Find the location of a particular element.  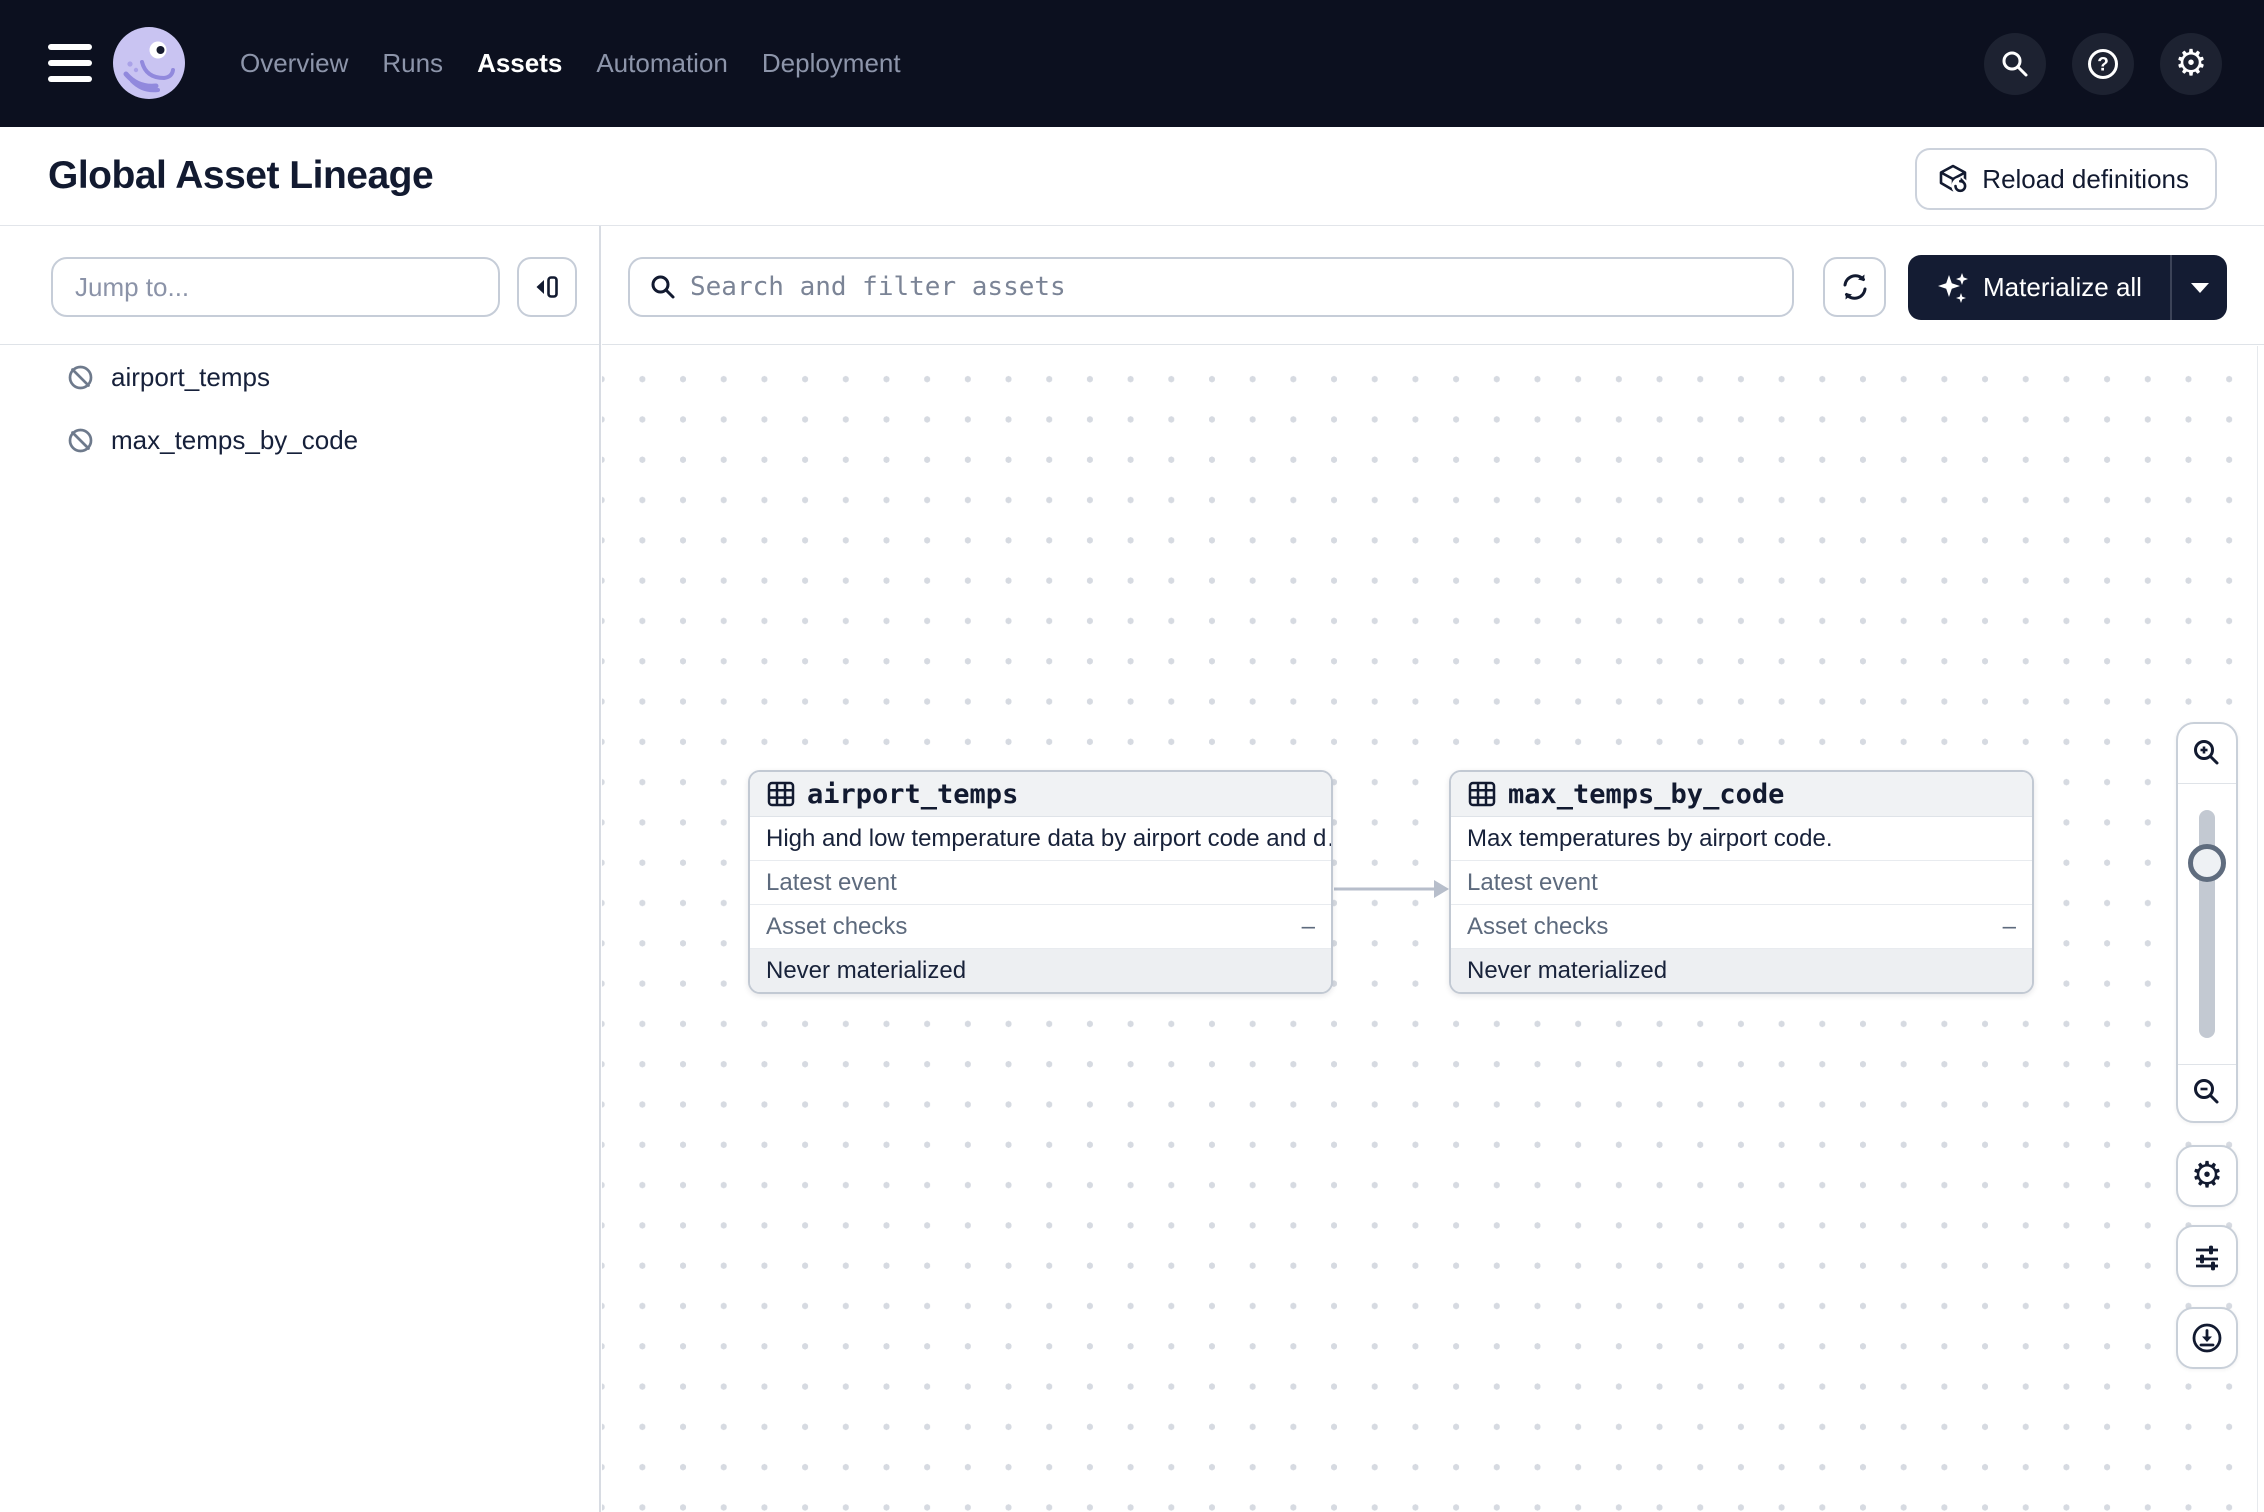

download-image-button is located at coordinates (2207, 1338).